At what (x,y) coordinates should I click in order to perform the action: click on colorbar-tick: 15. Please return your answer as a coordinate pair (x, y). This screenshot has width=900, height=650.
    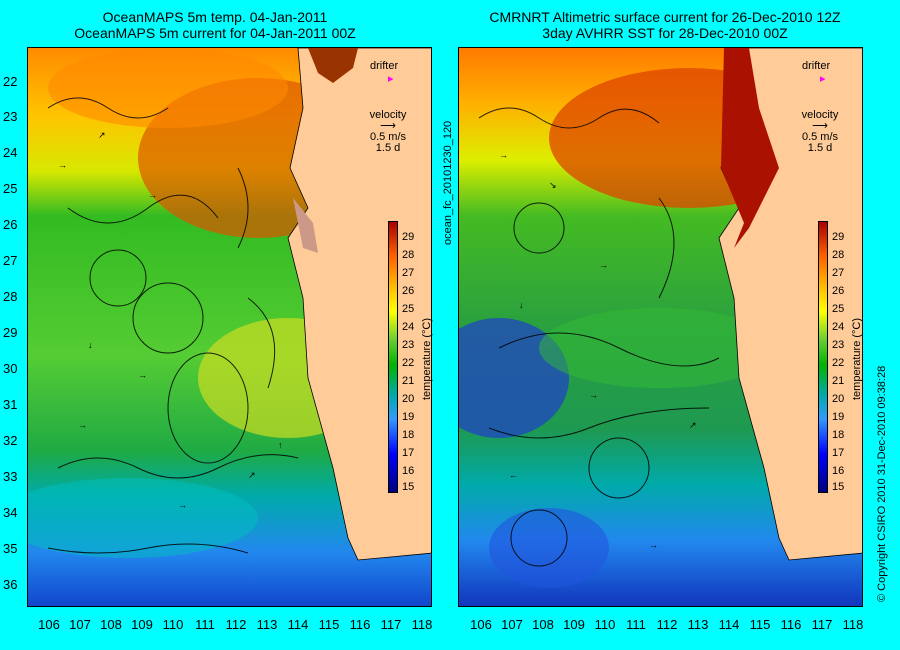
    Looking at the image, I should click on (408, 487).